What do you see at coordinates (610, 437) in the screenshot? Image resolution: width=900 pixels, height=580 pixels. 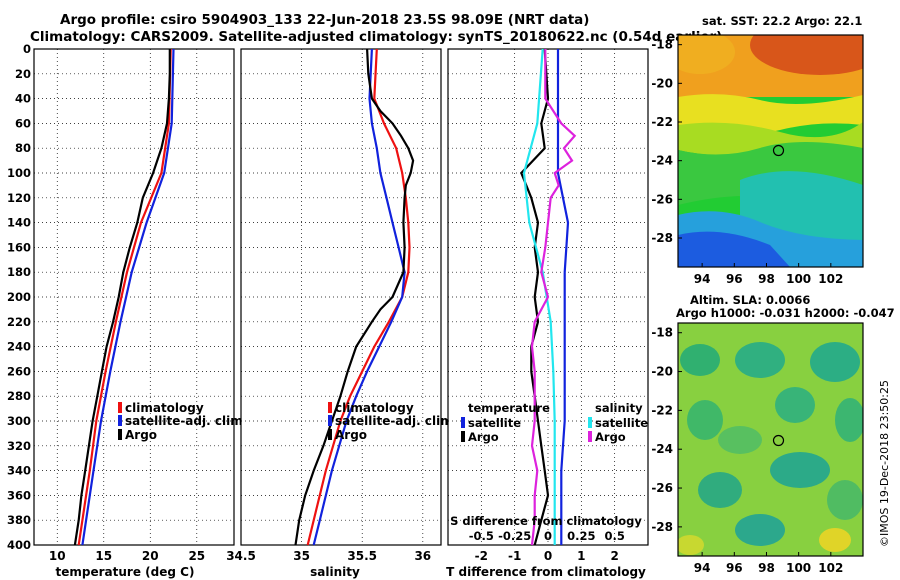 I see `legend-label-s-argo: Argo` at bounding box center [610, 437].